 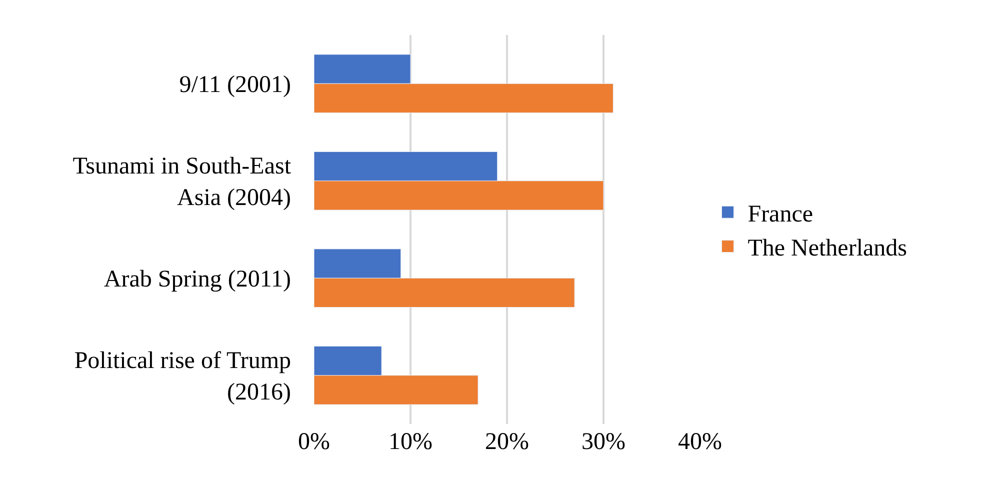 I want to click on legend-label: France, so click(x=781, y=214).